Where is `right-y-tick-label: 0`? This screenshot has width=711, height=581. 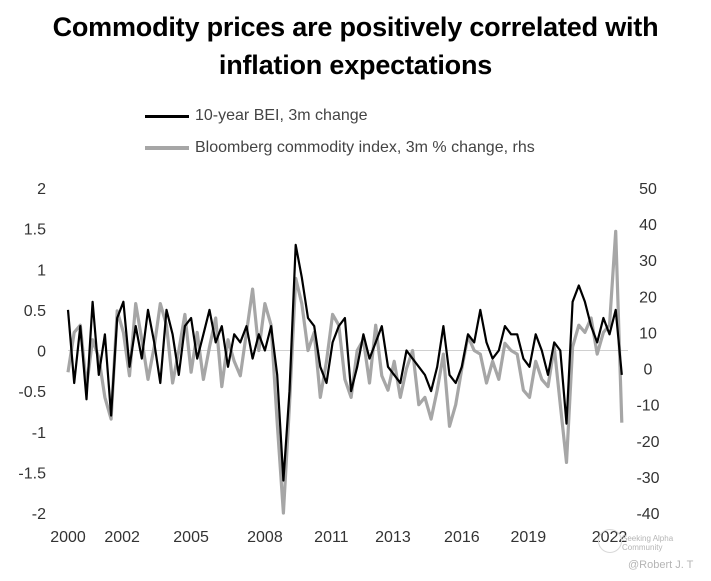 right-y-tick-label: 0 is located at coordinates (648, 370).